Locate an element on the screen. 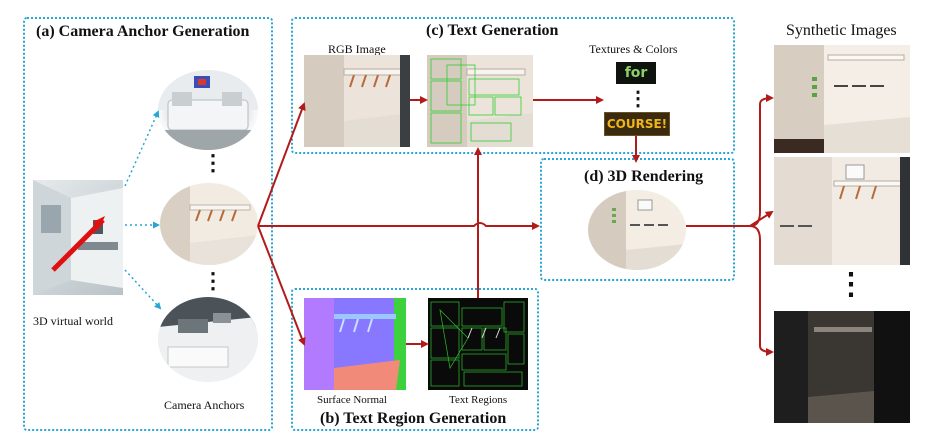 The image size is (931, 445). surface-normal-label: Surface Normal is located at coordinates (352, 400).